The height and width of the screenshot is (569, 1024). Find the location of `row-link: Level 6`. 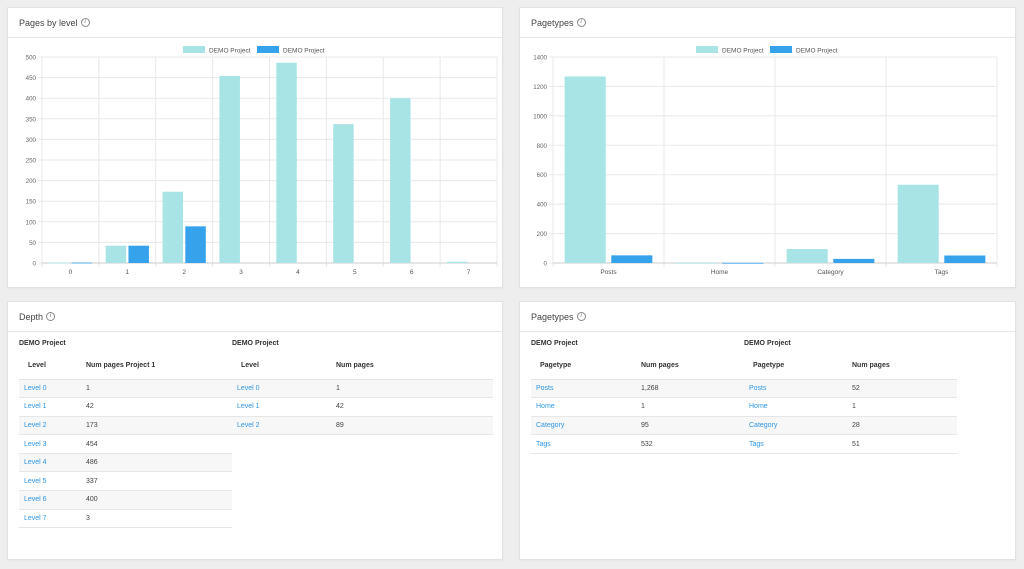

row-link: Level 6 is located at coordinates (35, 500).